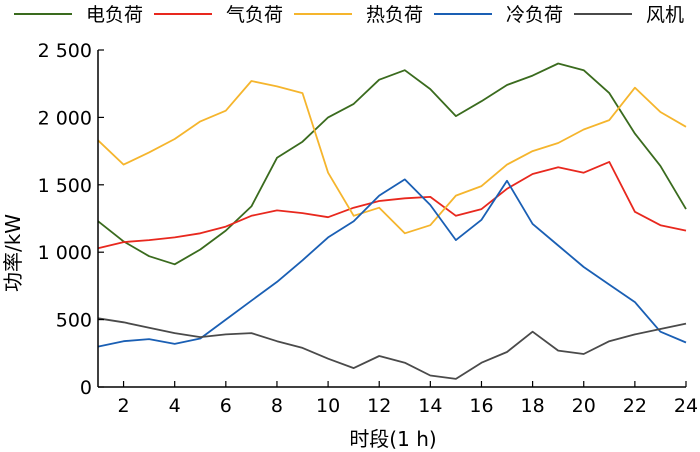 The image size is (700, 452). I want to click on legend-label-2: 气负荷, so click(254, 15).